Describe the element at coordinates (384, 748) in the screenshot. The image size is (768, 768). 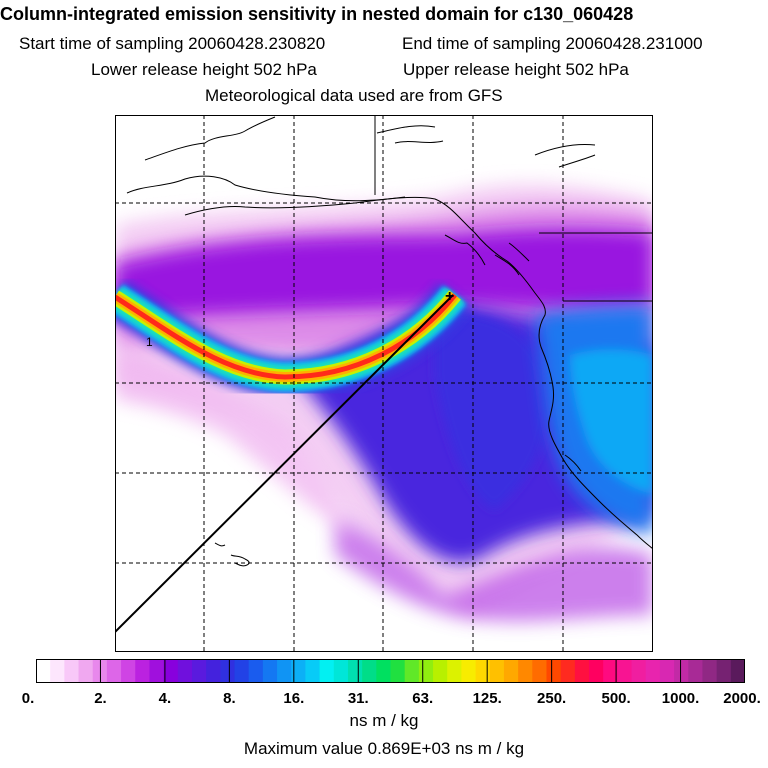
I see `maximum-value-label: Maximum value 0.869E+03 ns m / kg` at that location.